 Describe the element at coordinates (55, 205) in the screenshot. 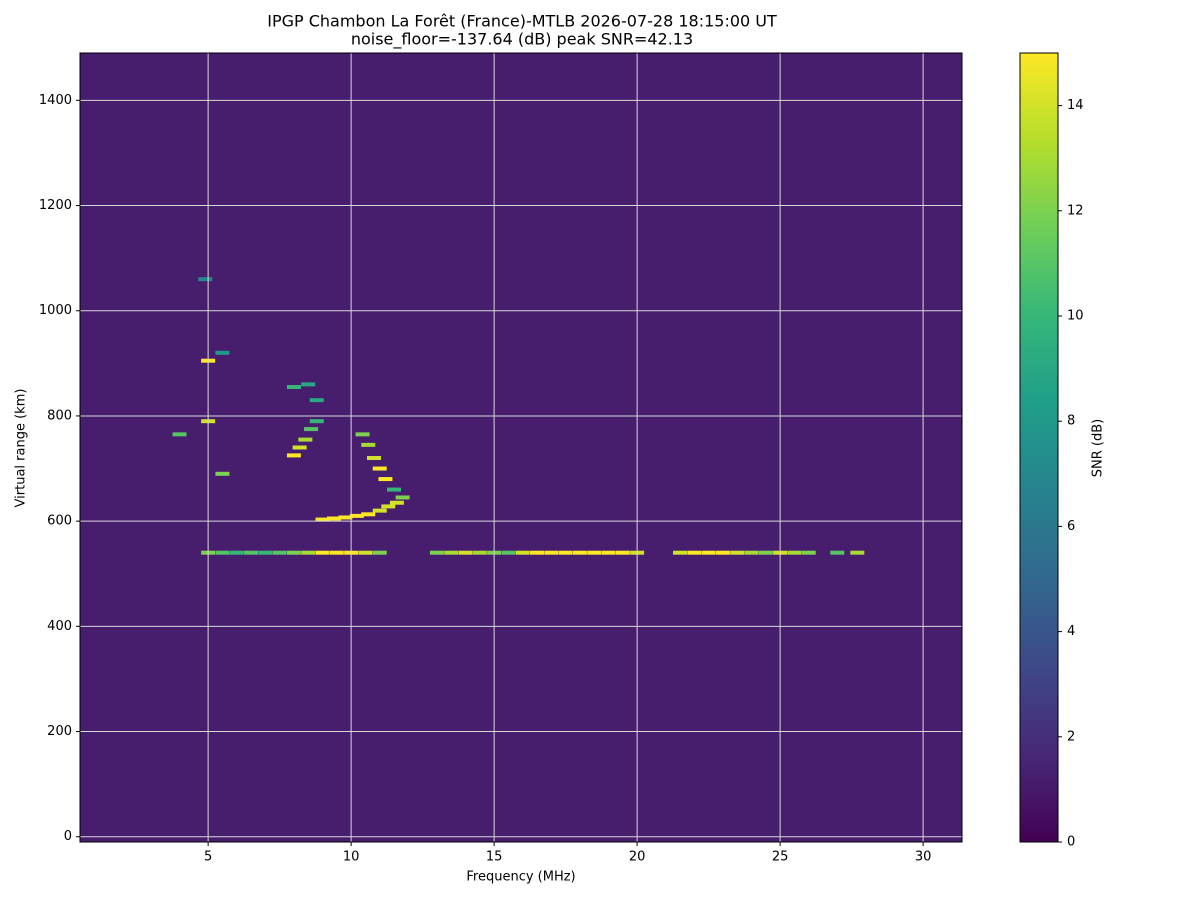

I see `y-tick-label: 1200` at that location.